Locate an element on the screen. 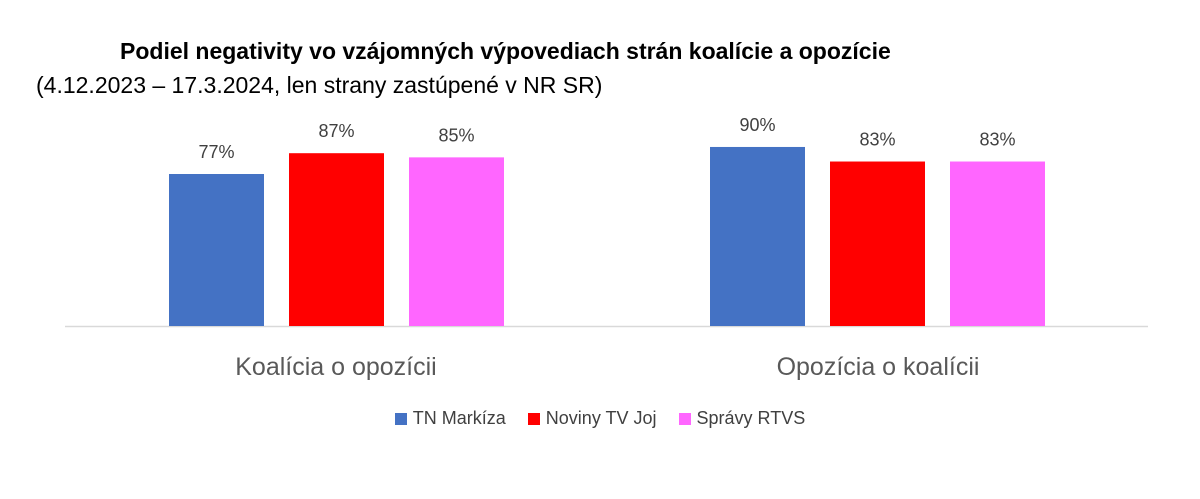 The image size is (1200, 499). legend-item-0: TN Markíza is located at coordinates (450, 418).